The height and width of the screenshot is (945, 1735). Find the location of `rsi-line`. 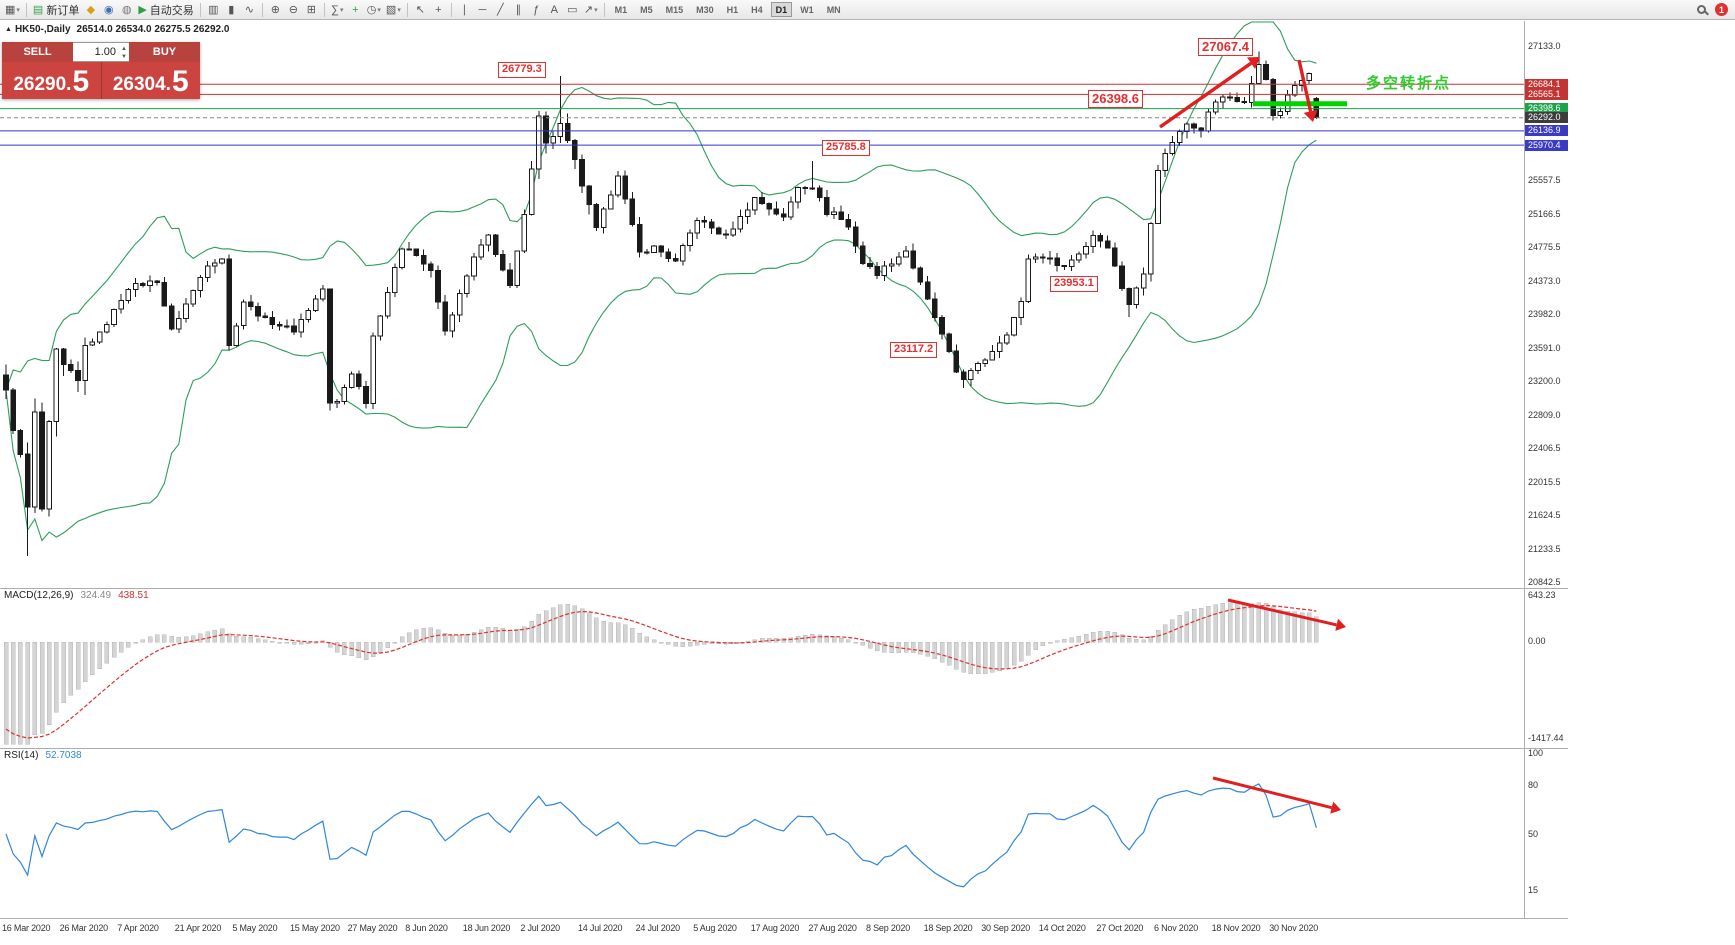

rsi-line is located at coordinates (661, 835).